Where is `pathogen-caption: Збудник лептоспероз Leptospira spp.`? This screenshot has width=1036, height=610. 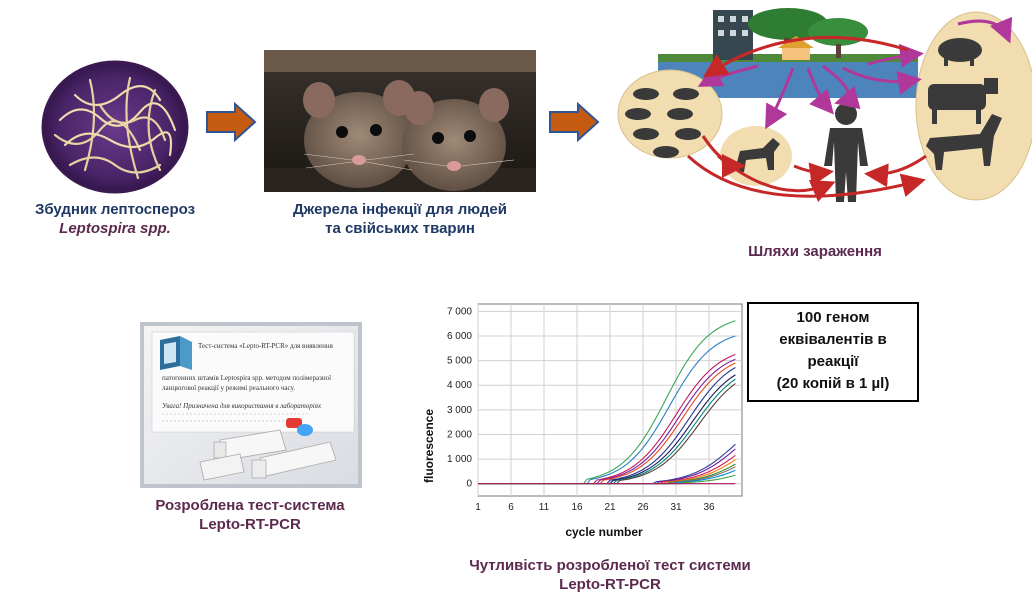
pathogen-caption: Збудник лептоспероз Leptospira spp. is located at coordinates (115, 219).